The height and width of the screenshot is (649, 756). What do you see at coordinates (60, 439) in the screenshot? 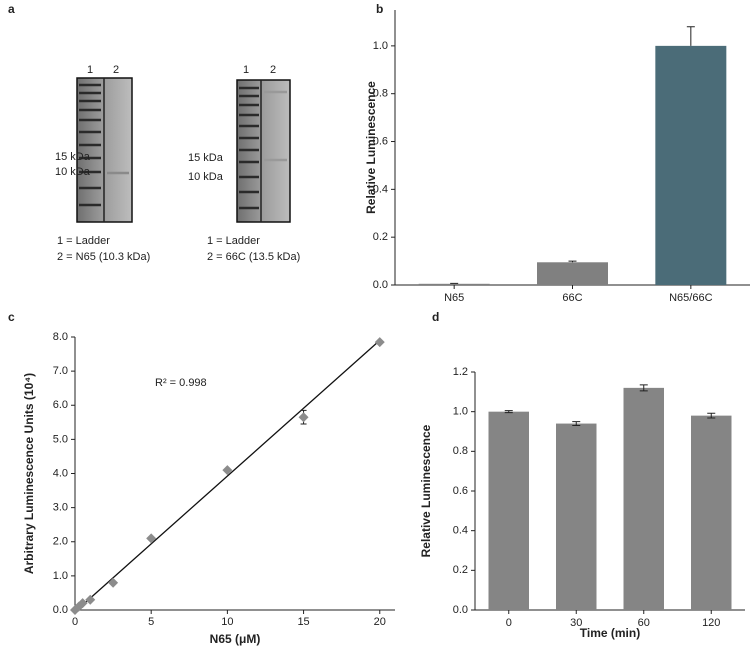
I see `y-tick-label: 5.0` at bounding box center [60, 439].